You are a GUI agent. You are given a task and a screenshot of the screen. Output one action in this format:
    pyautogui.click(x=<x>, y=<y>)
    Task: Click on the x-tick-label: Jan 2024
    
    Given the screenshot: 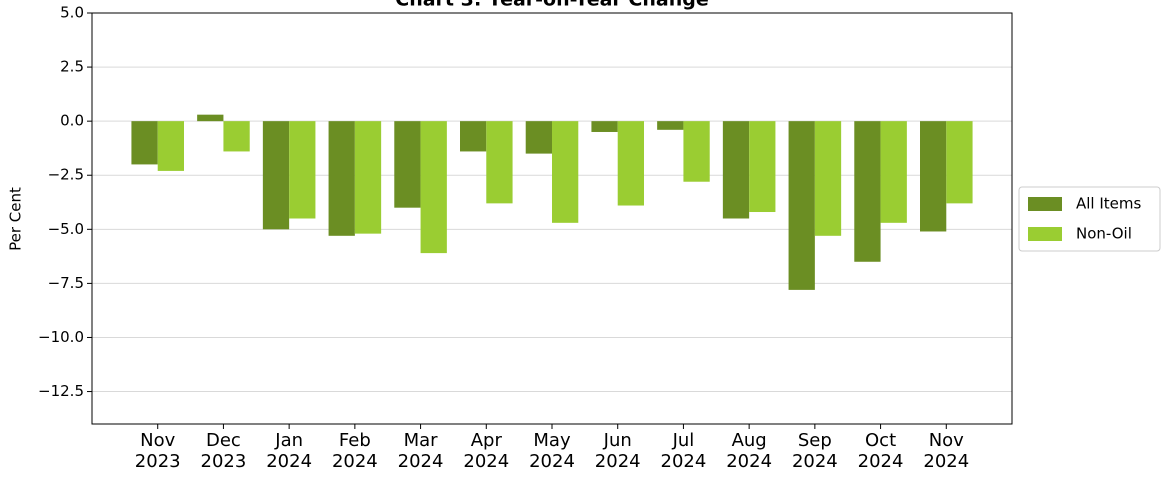 What is the action you would take?
    pyautogui.click(x=289, y=451)
    